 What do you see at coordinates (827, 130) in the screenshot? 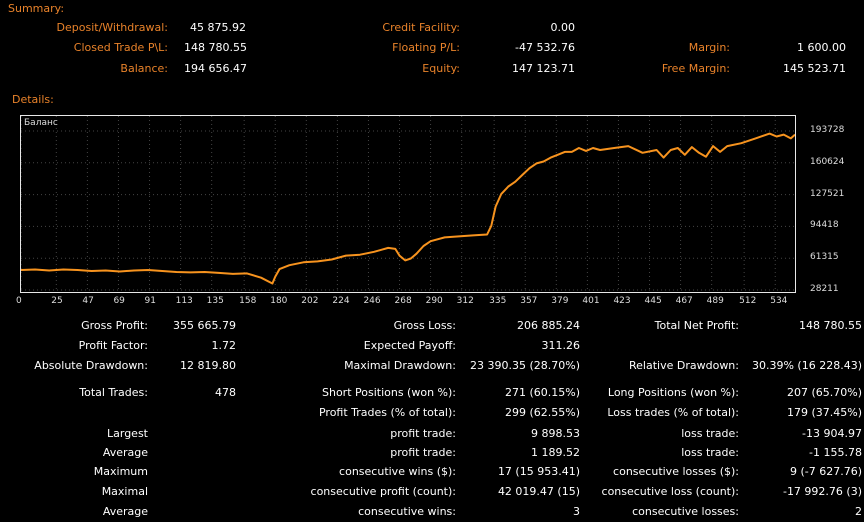
I see `y-tick-label: 193728` at bounding box center [827, 130].